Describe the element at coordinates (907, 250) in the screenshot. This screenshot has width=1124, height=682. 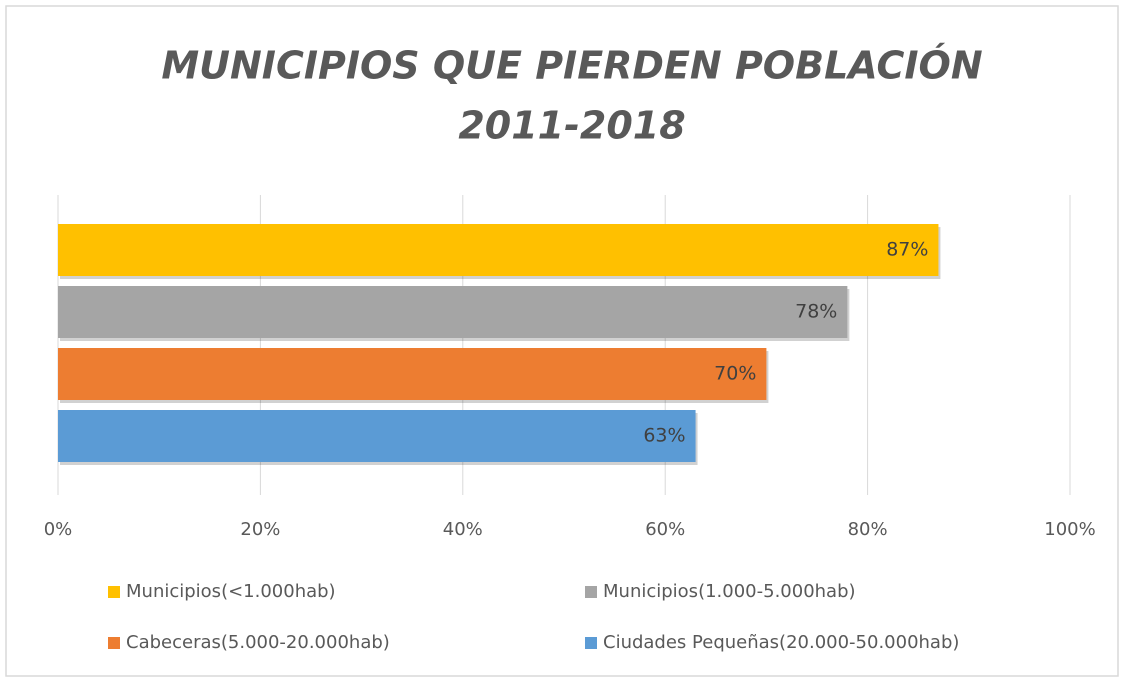
I see `value-label: 87%` at that location.